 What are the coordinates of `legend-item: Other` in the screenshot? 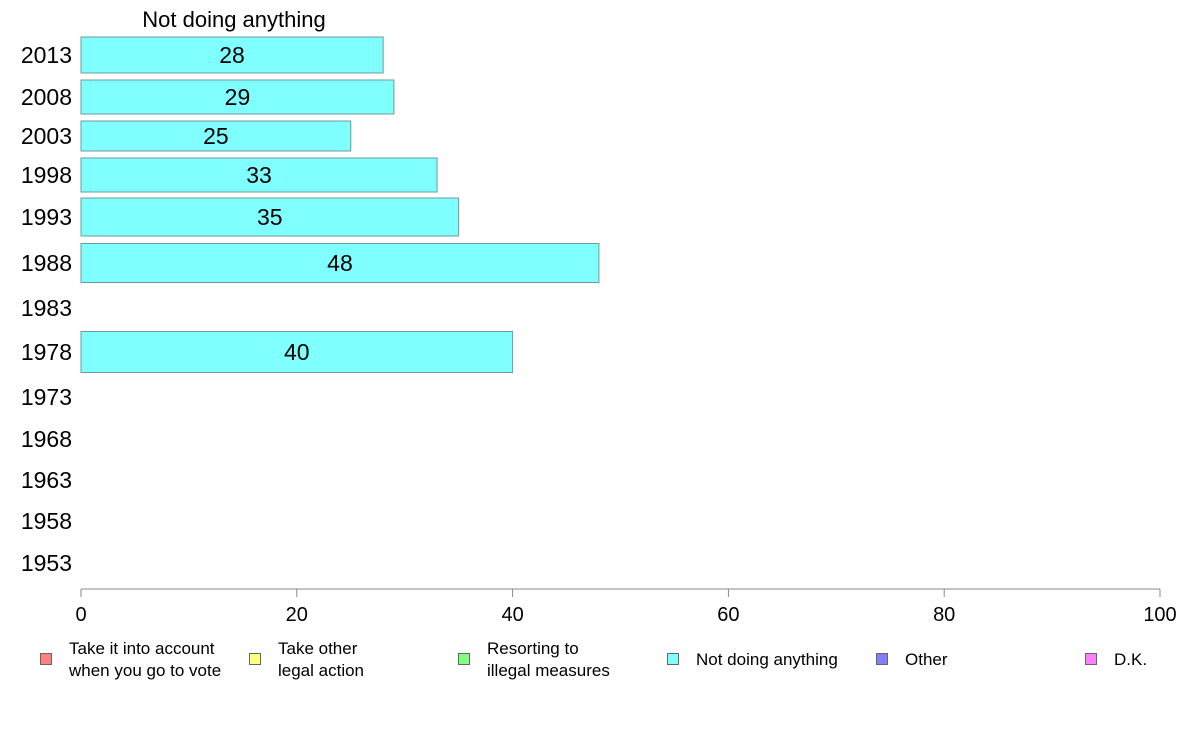 It's located at (912, 654).